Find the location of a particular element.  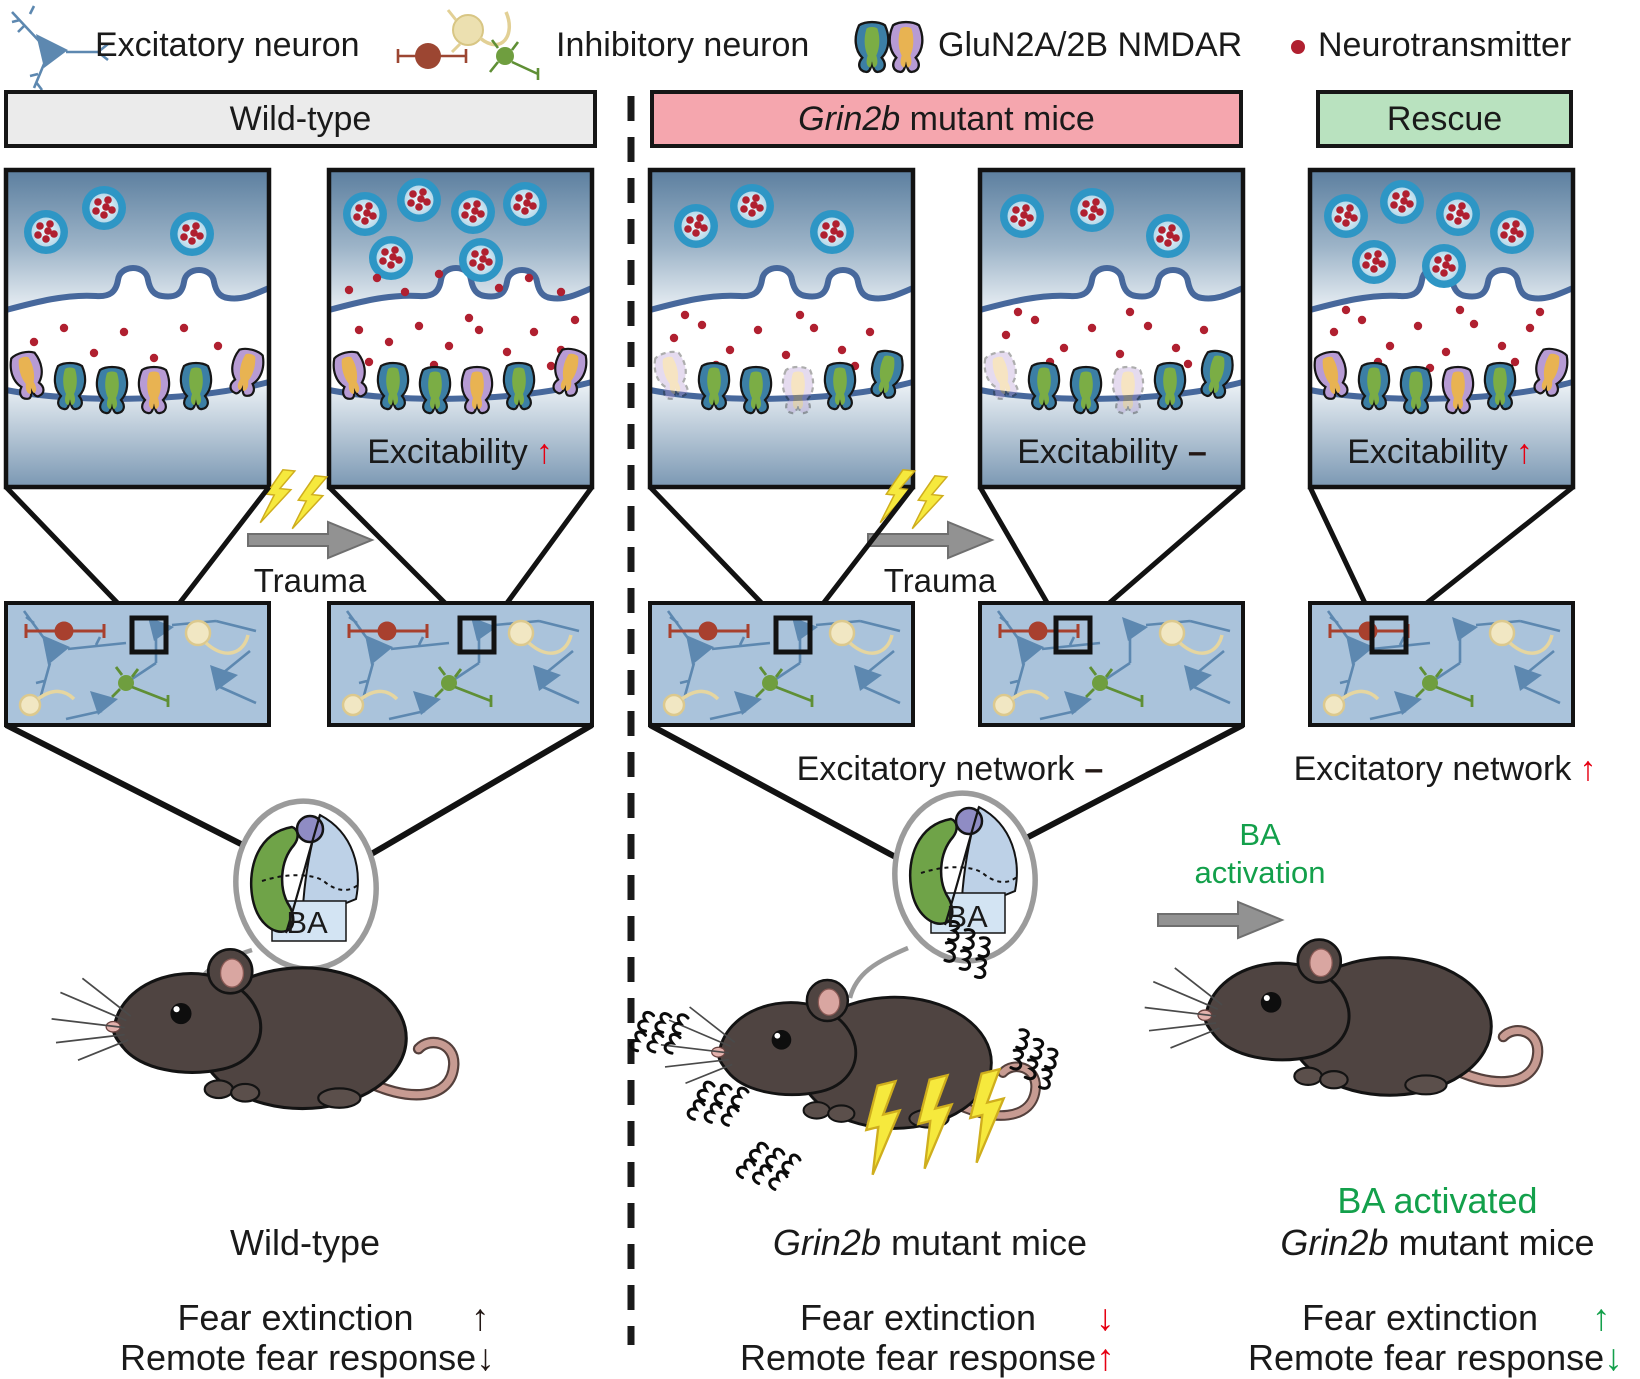

header-wild-type-label: Wild-type is located at coordinates (300, 118).